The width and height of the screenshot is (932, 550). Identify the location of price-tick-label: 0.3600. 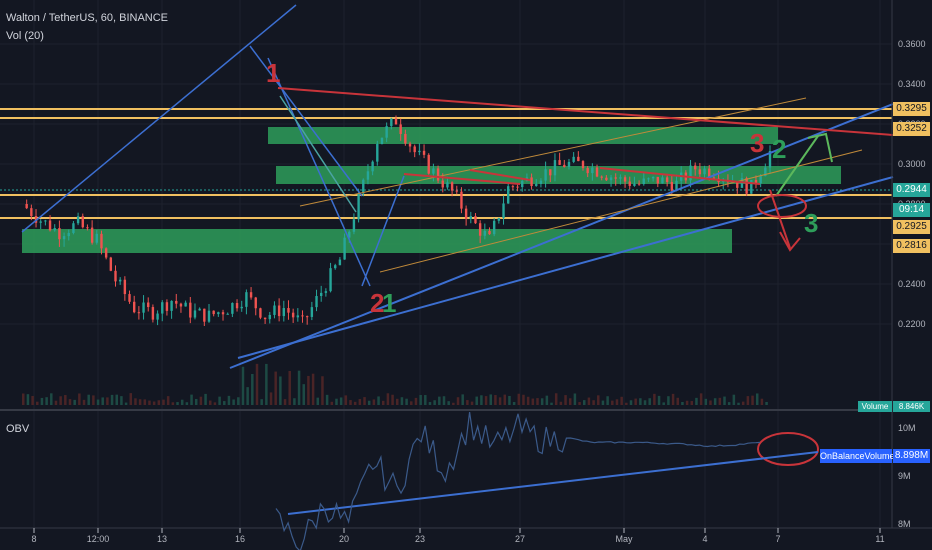
(912, 44).